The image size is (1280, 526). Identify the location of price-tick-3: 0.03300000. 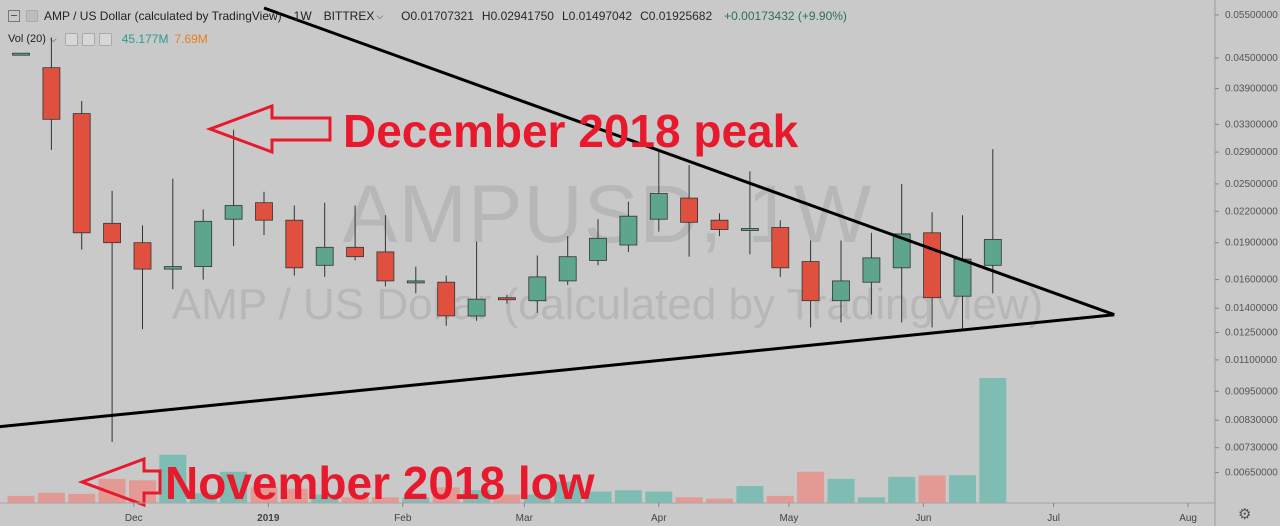
(1251, 124).